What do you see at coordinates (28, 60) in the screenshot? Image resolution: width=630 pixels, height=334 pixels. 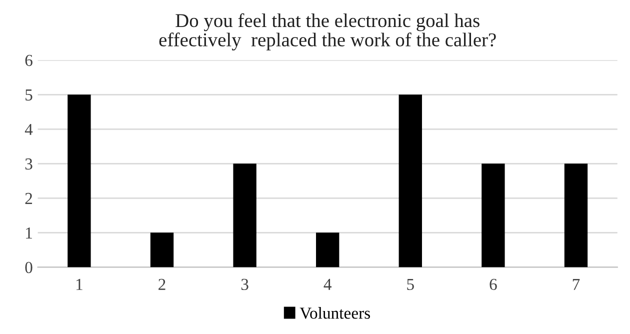 I see `y-tick-label: 6` at bounding box center [28, 60].